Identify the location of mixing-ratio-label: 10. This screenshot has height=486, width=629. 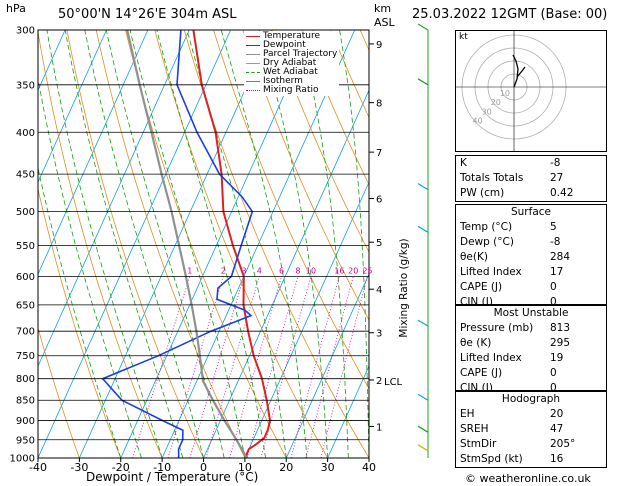
(311, 270).